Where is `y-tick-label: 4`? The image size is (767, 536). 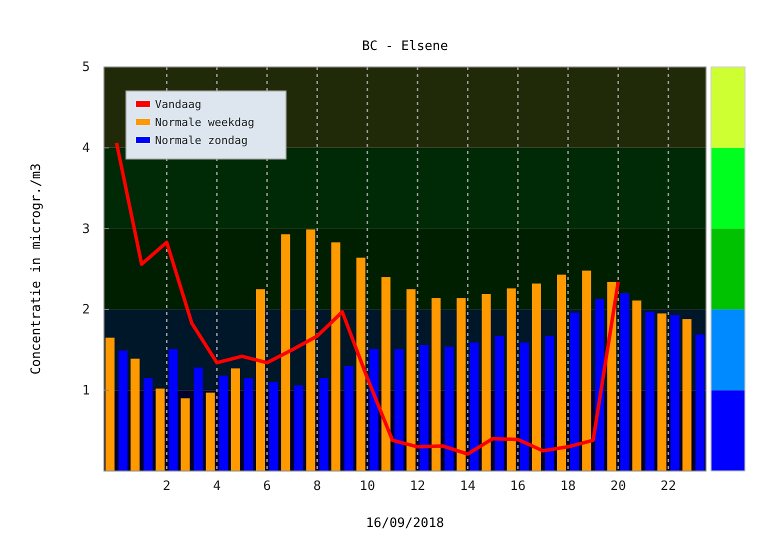
y-tick-label: 4 is located at coordinates (86, 148).